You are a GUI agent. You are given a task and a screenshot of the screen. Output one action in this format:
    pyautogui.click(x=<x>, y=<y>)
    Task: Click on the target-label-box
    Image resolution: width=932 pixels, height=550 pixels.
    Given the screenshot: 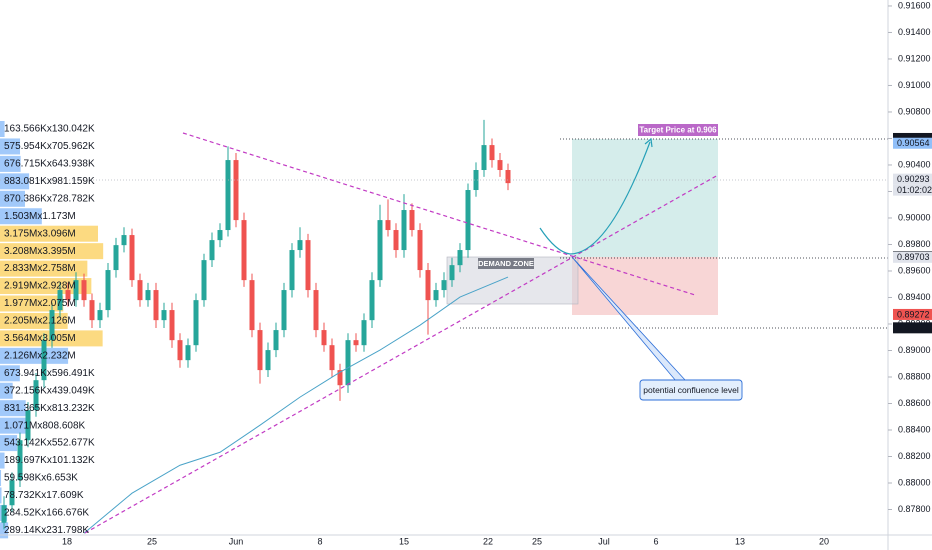 What is the action you would take?
    pyautogui.click(x=678, y=130)
    